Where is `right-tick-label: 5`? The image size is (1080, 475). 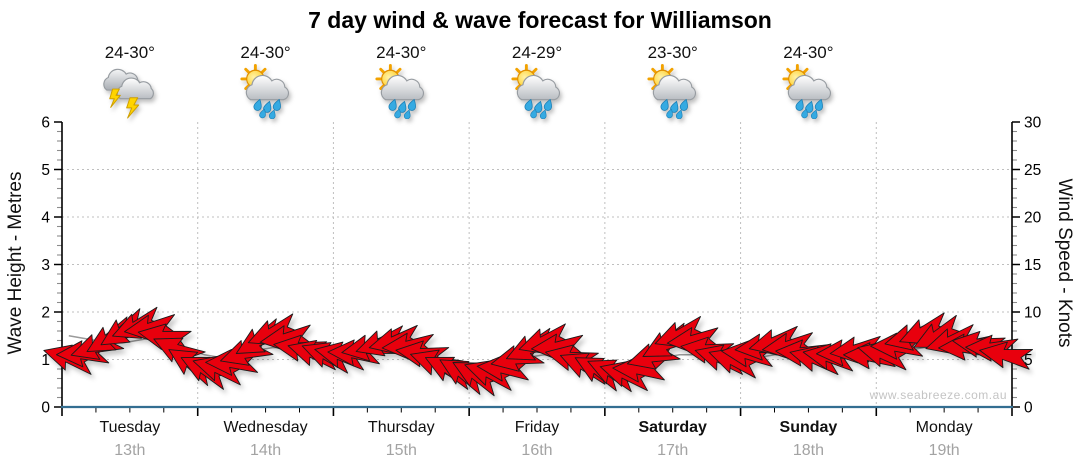
right-tick-label: 5 is located at coordinates (1028, 360).